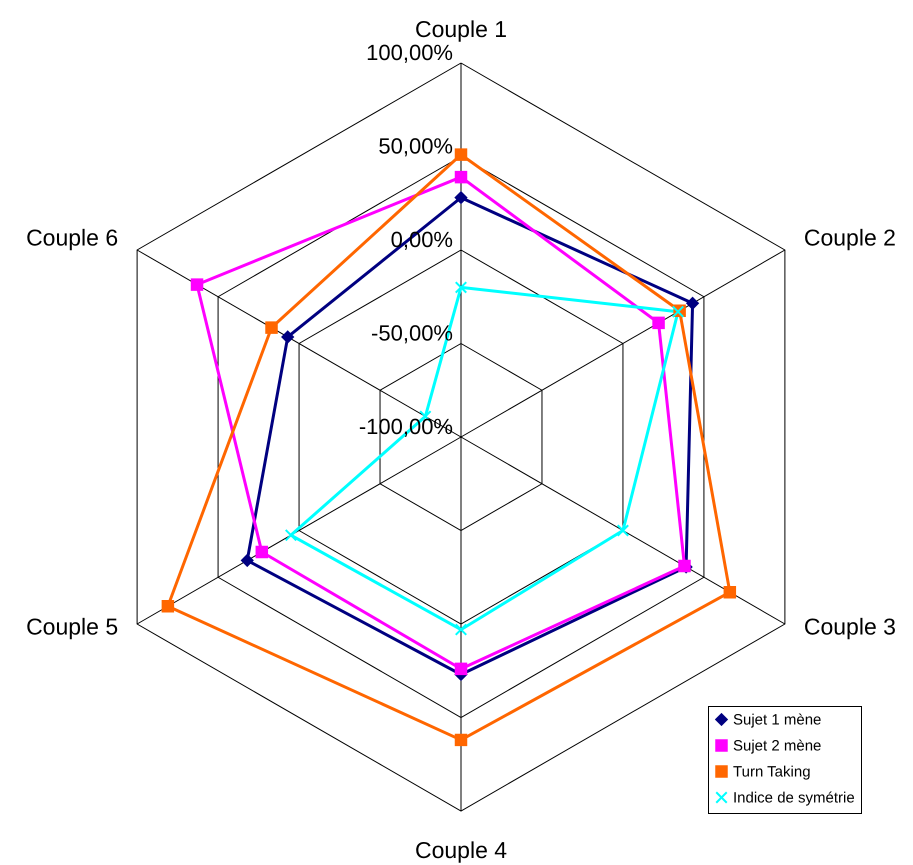 The height and width of the screenshot is (865, 913). What do you see at coordinates (409, 52) in the screenshot?
I see `y-tick-label: 100,00%` at bounding box center [409, 52].